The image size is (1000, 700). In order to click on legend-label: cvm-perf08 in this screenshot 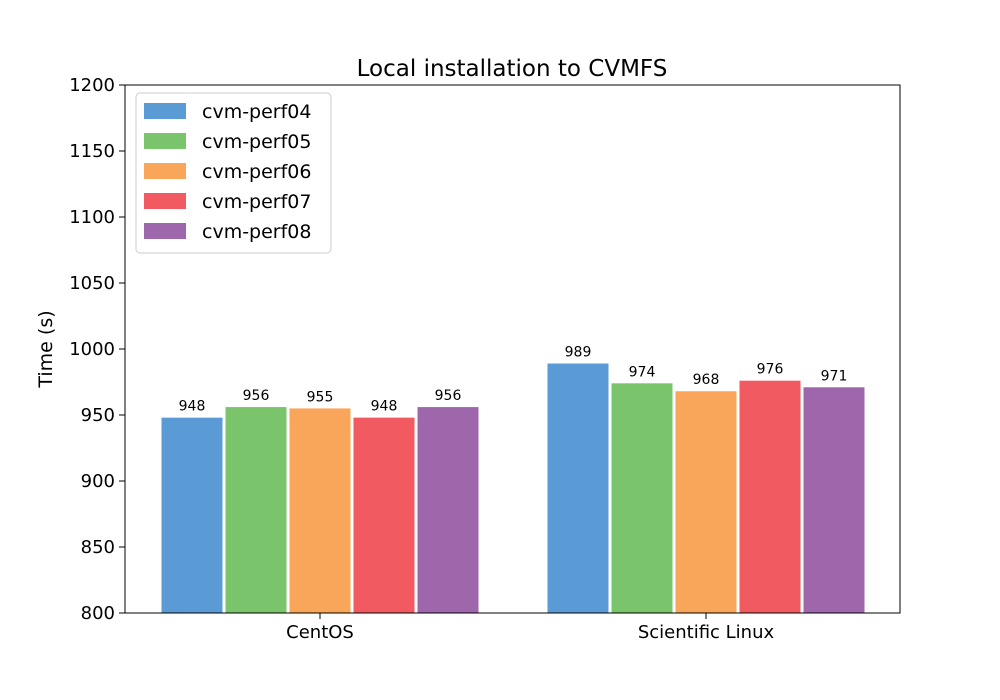, I will do `click(256, 232)`.